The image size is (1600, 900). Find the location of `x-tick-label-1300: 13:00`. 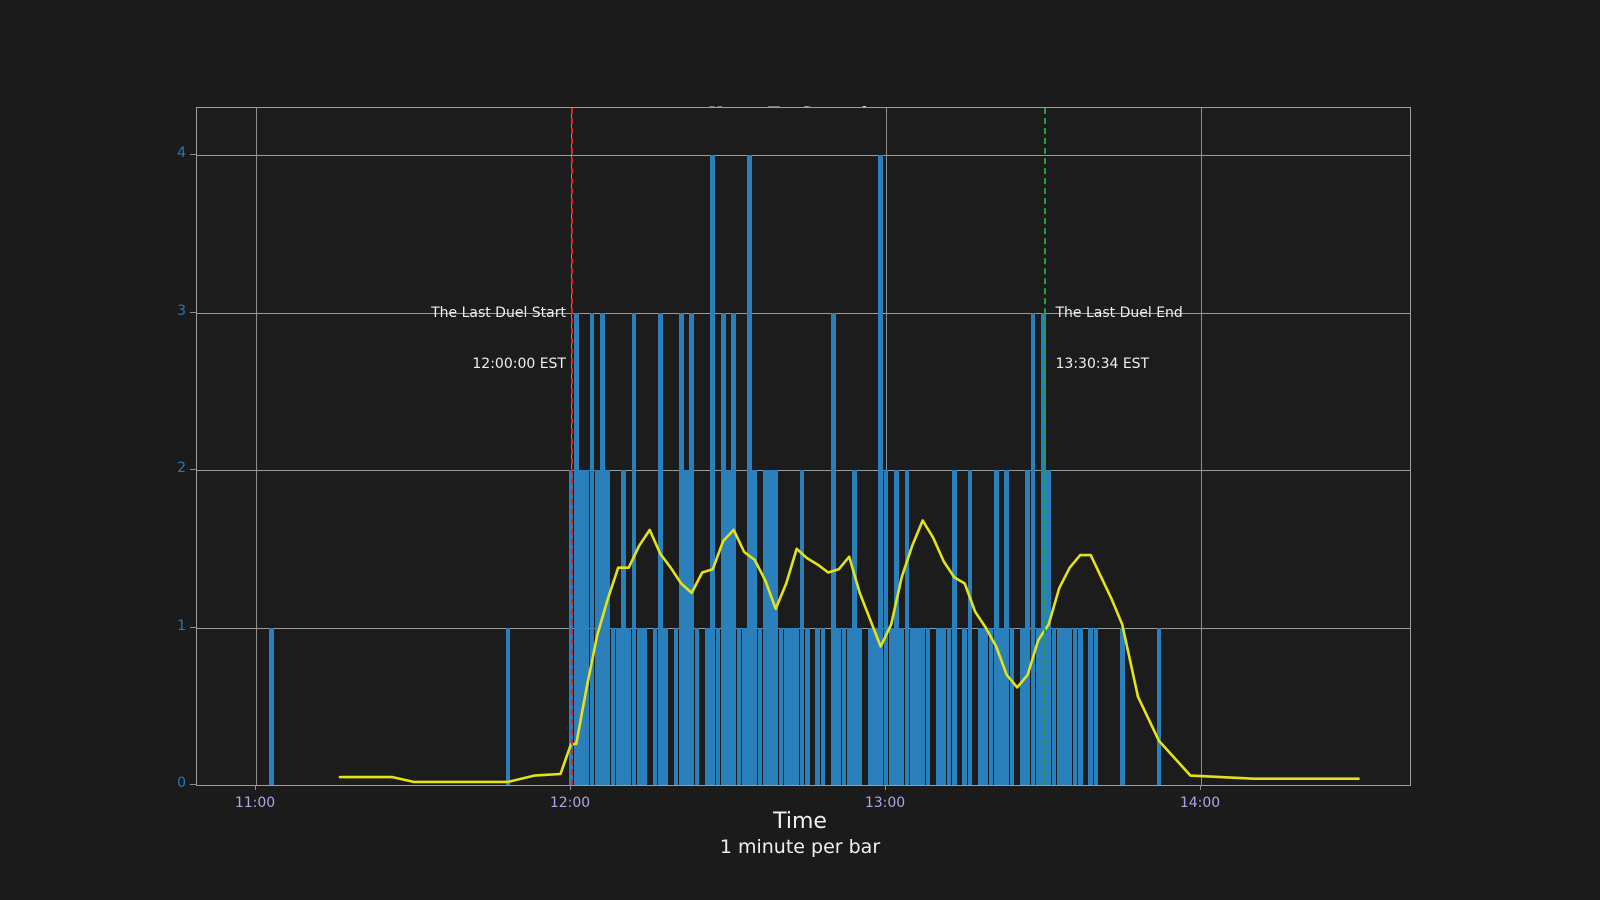

x-tick-label-1300: 13:00 is located at coordinates (885, 803).